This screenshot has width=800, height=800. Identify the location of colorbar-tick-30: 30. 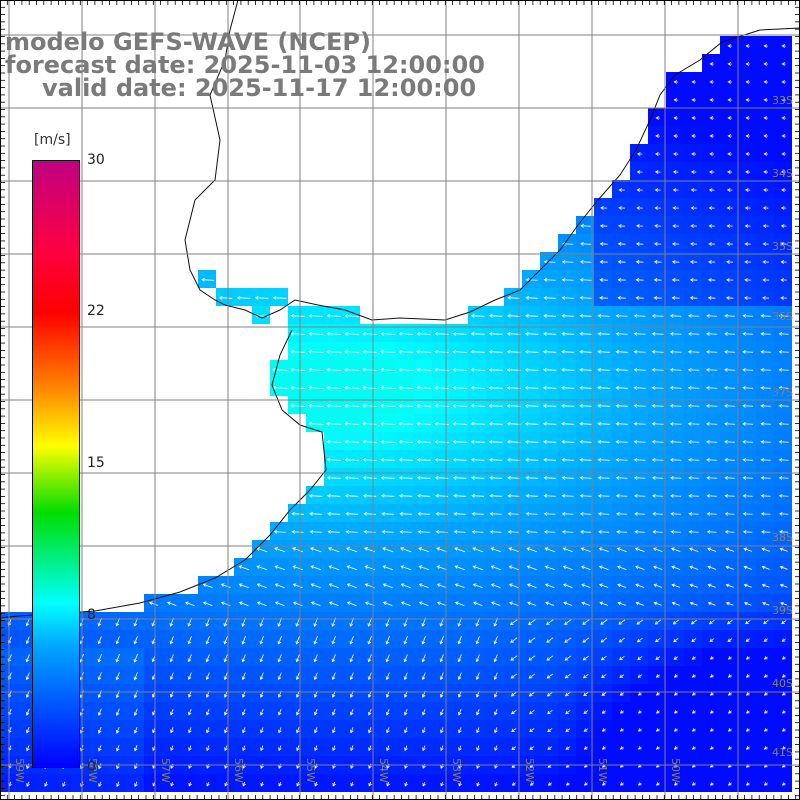
(96, 160).